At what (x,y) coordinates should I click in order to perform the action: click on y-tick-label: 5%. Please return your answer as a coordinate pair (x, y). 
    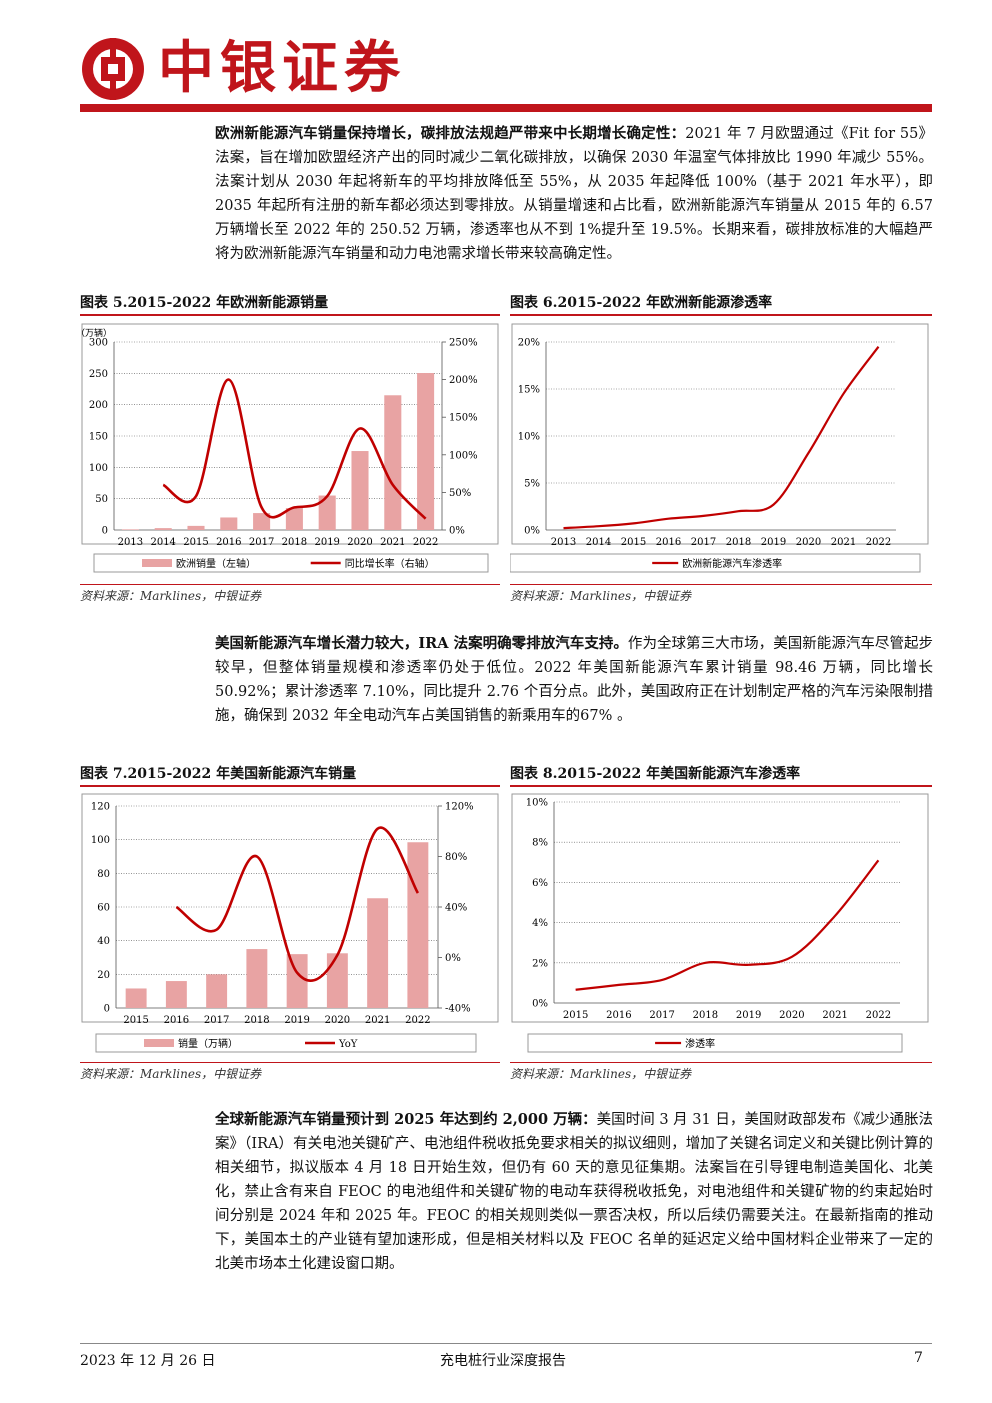
    Looking at the image, I should click on (532, 484).